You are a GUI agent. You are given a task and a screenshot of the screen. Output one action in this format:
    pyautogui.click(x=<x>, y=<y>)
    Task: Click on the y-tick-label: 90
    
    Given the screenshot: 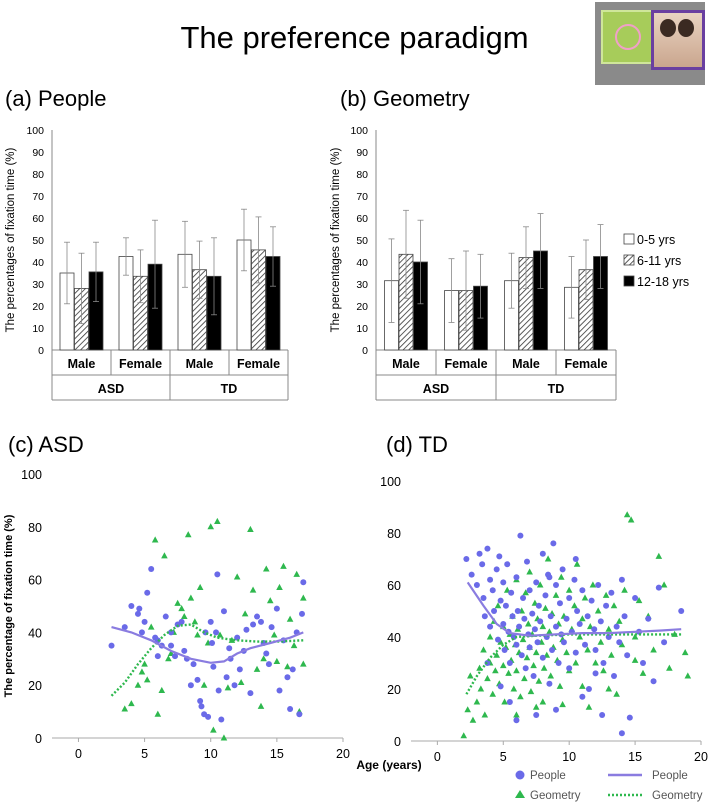 What is the action you would take?
    pyautogui.click(x=38, y=153)
    